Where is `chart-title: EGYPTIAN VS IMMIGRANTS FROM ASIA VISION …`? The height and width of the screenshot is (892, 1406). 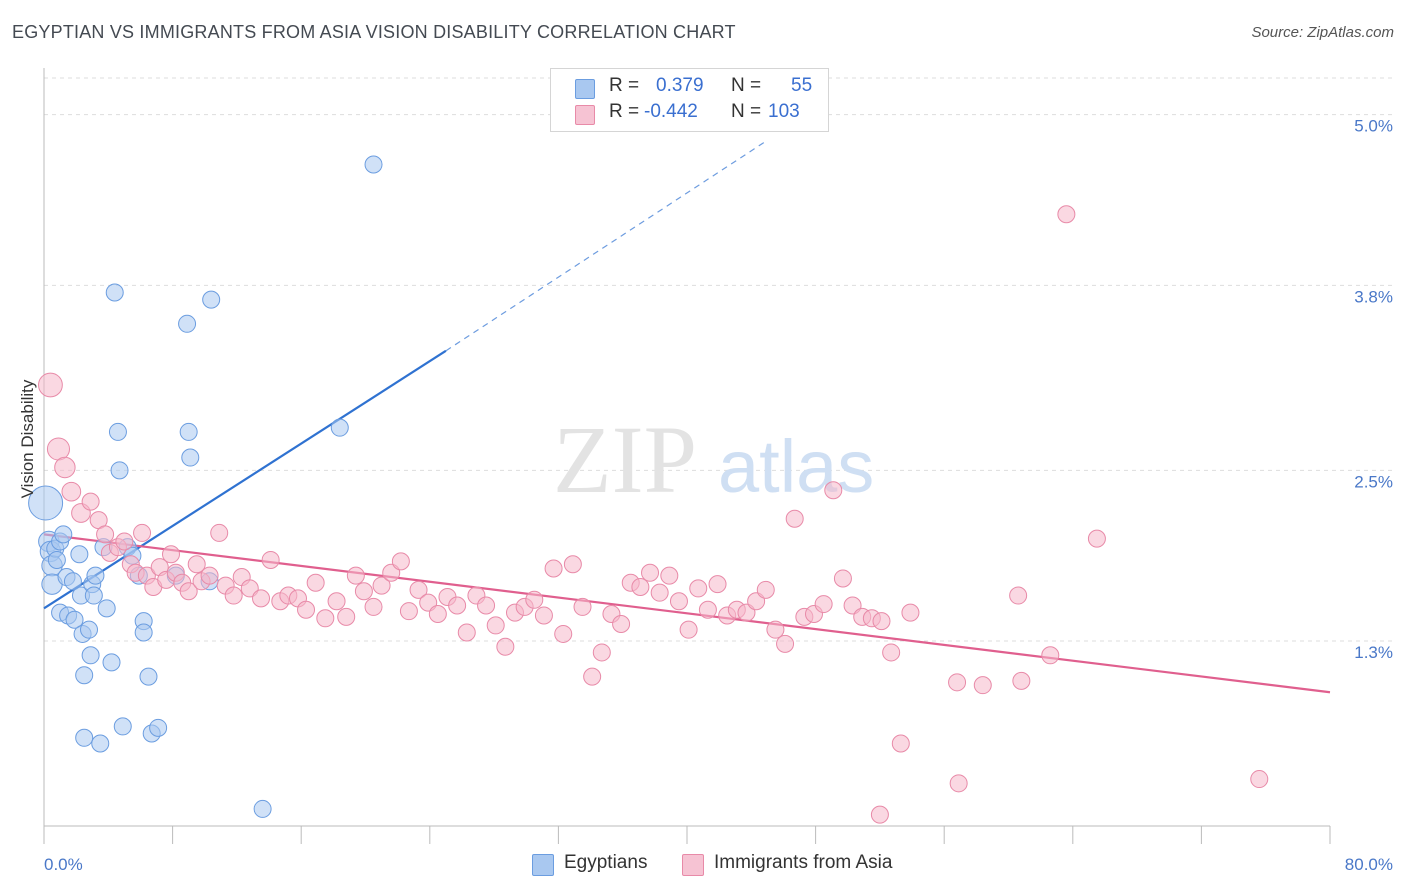 chart-title: EGYPTIAN VS IMMIGRANTS FROM ASIA VISION … is located at coordinates (374, 32).